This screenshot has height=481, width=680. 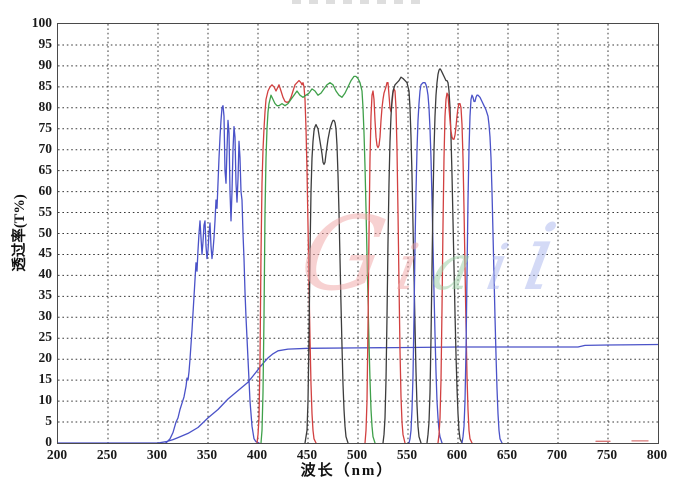 What do you see at coordinates (357, 2) in the screenshot?
I see `clipped-title-remnant` at bounding box center [357, 2].